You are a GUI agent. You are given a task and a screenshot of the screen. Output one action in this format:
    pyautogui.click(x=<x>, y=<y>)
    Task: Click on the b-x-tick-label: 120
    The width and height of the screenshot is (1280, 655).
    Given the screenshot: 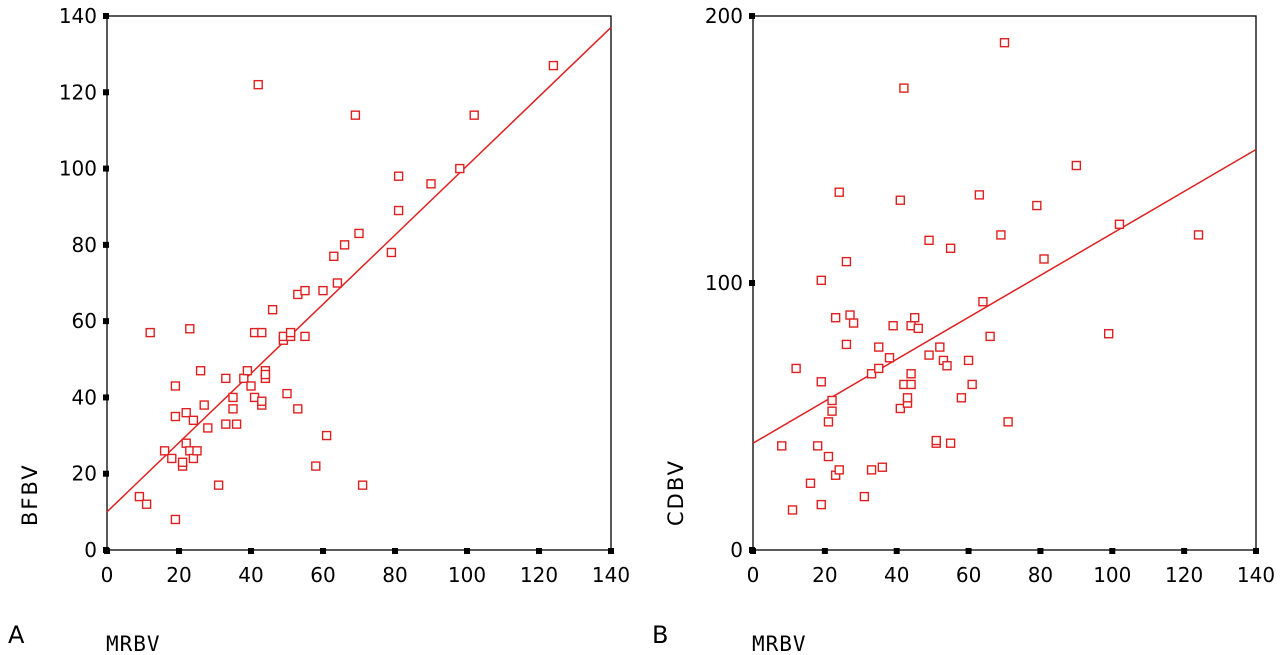 What is the action you would take?
    pyautogui.click(x=1184, y=575)
    